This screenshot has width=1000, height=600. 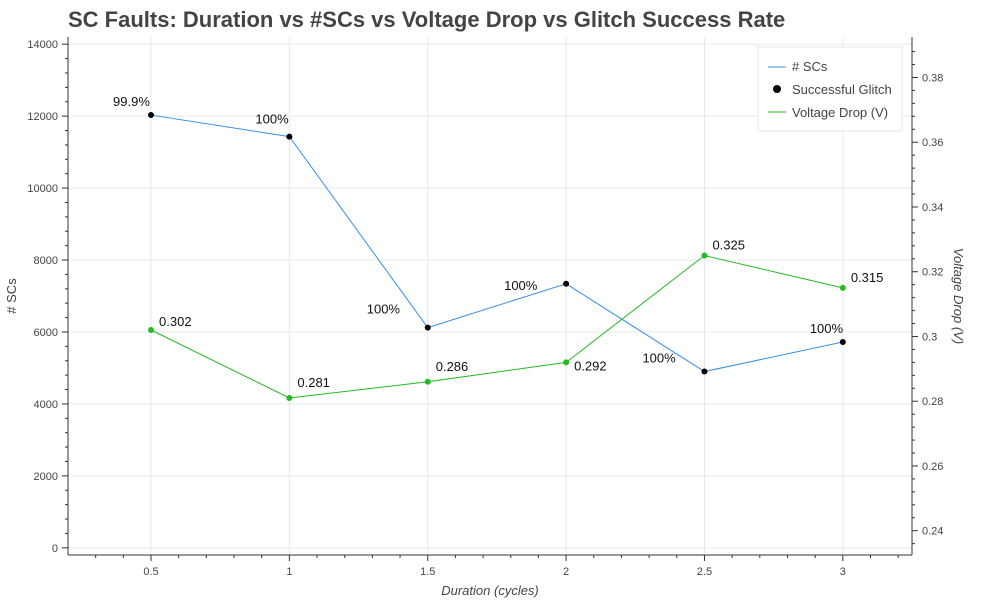 I want to click on x-tick-label: 3, so click(x=843, y=572).